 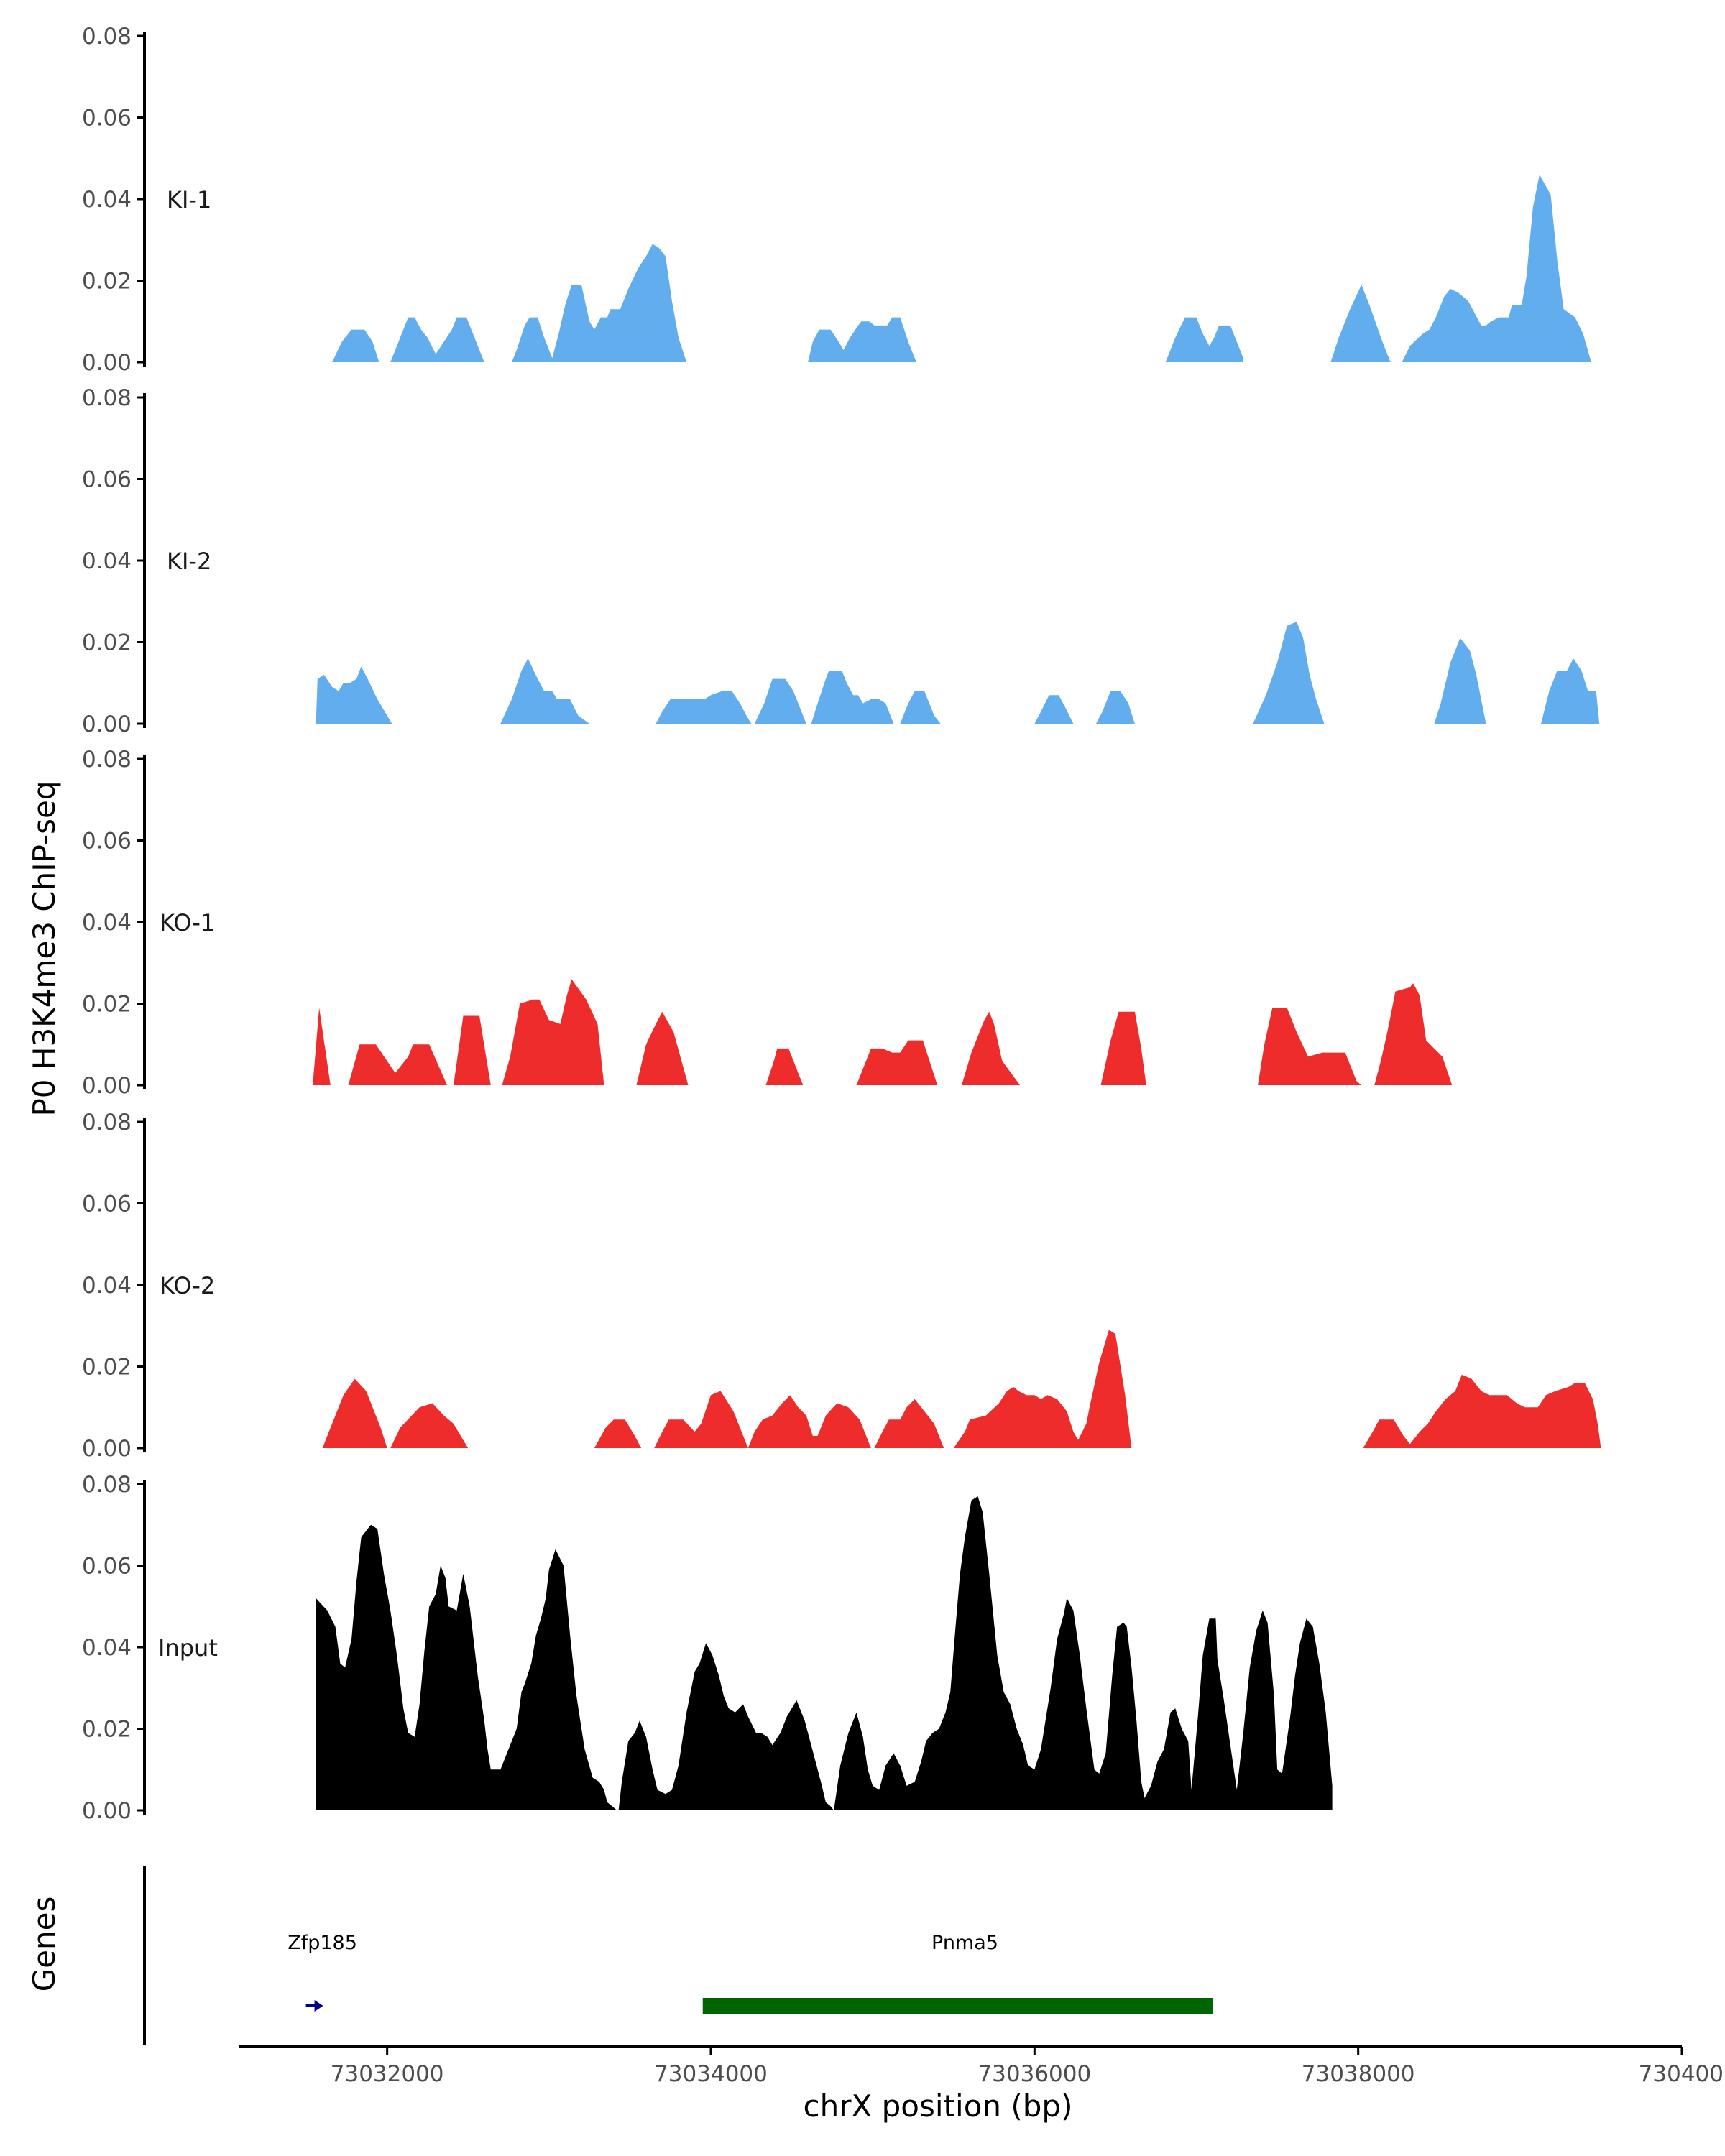 What do you see at coordinates (189, 199) in the screenshot?
I see `track-label: KI-1` at bounding box center [189, 199].